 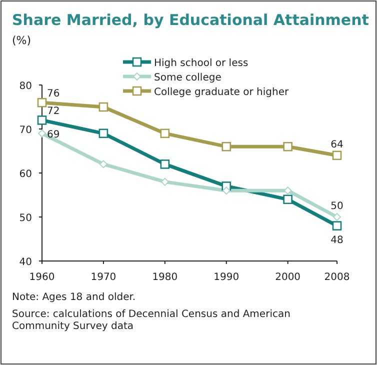 What do you see at coordinates (25, 262) in the screenshot?
I see `y-tick-label: 40` at bounding box center [25, 262].